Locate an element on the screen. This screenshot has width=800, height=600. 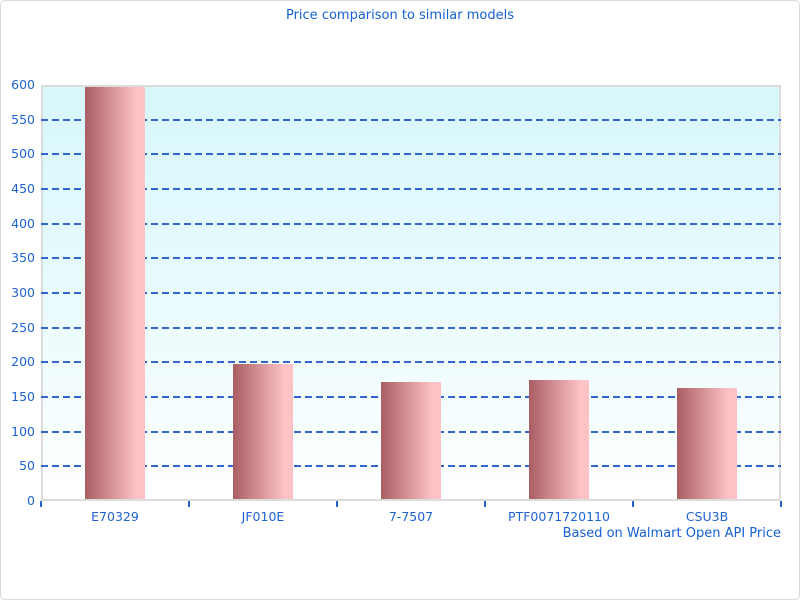
y-tick-label: 550 is located at coordinates (23, 119).